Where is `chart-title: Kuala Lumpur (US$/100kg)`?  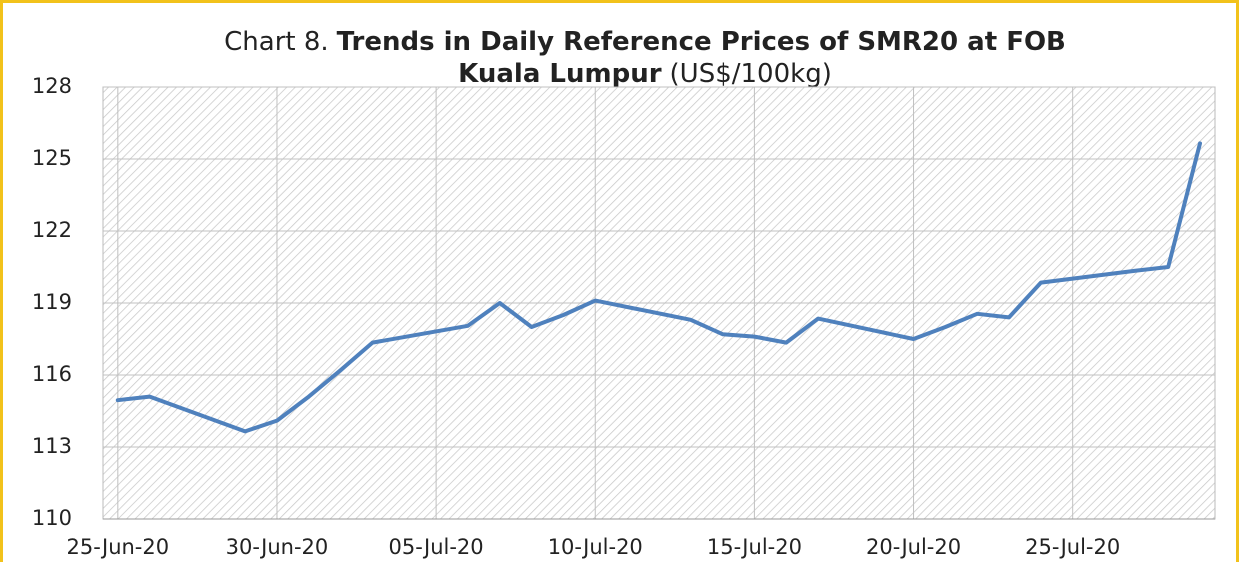 chart-title: Kuala Lumpur (US$/100kg) is located at coordinates (645, 74).